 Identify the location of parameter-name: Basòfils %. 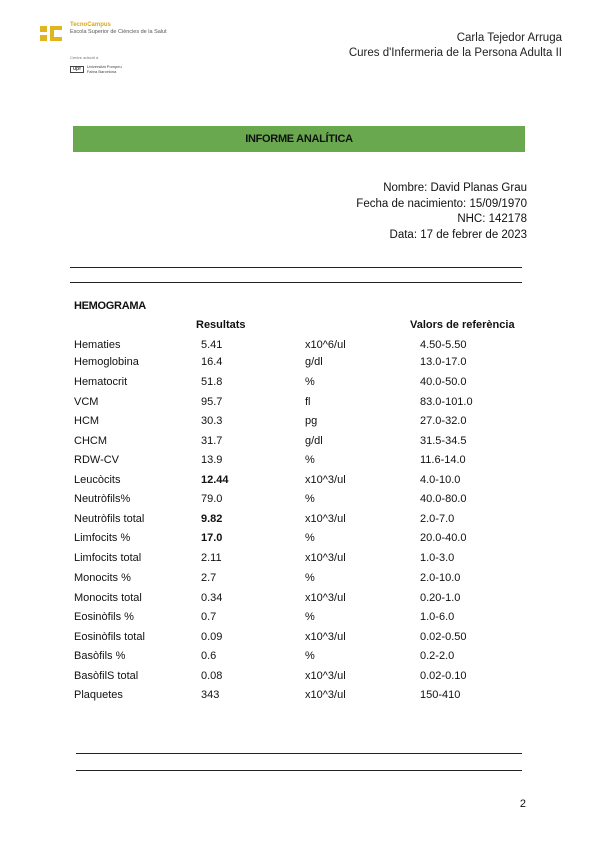
(100, 656).